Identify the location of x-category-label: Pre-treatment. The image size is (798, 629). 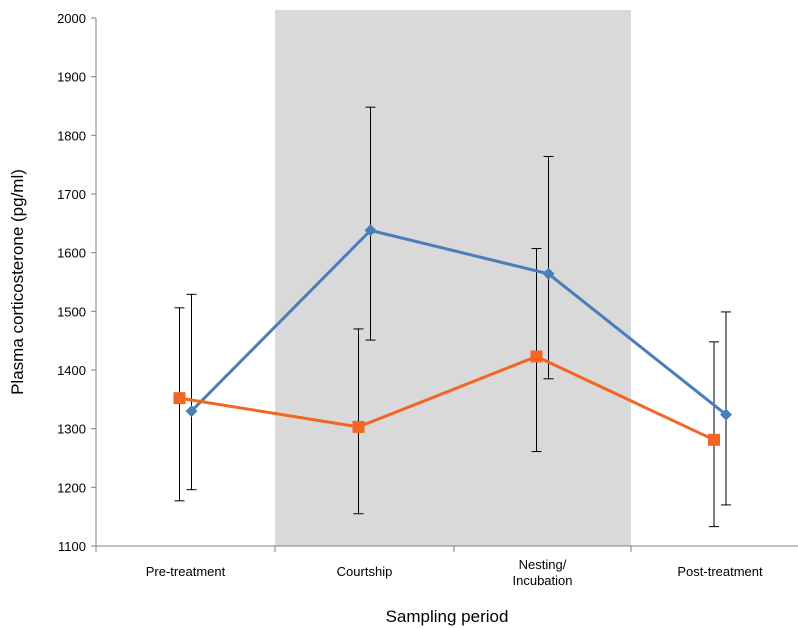
(186, 571).